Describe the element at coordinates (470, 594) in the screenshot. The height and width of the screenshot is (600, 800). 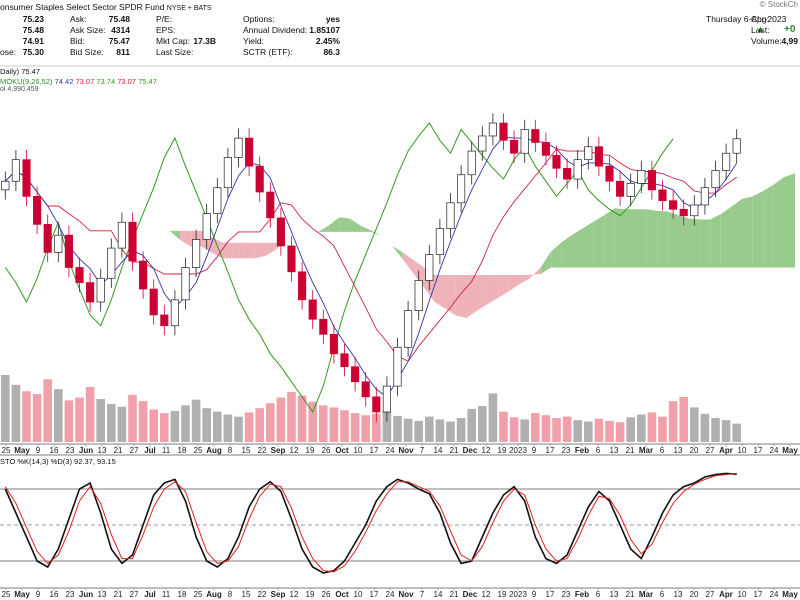
I see `x-tick-label: Dec` at that location.